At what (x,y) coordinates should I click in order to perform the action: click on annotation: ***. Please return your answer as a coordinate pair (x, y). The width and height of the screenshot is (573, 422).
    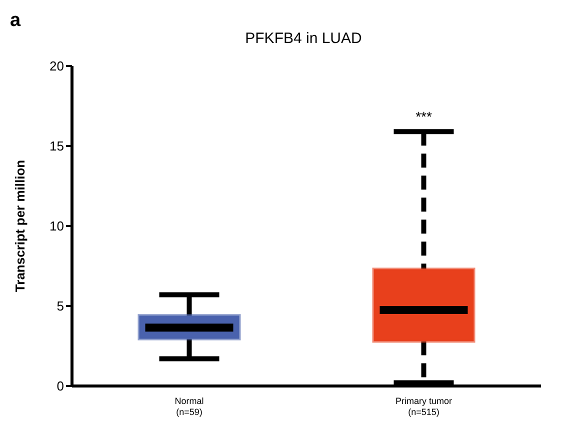
    Looking at the image, I should click on (424, 116).